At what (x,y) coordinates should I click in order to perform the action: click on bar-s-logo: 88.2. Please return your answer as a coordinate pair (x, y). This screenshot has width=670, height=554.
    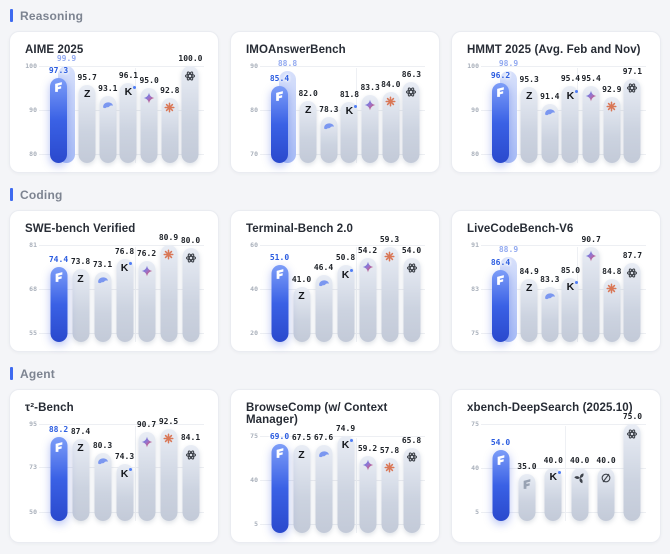
    Looking at the image, I should click on (58, 472).